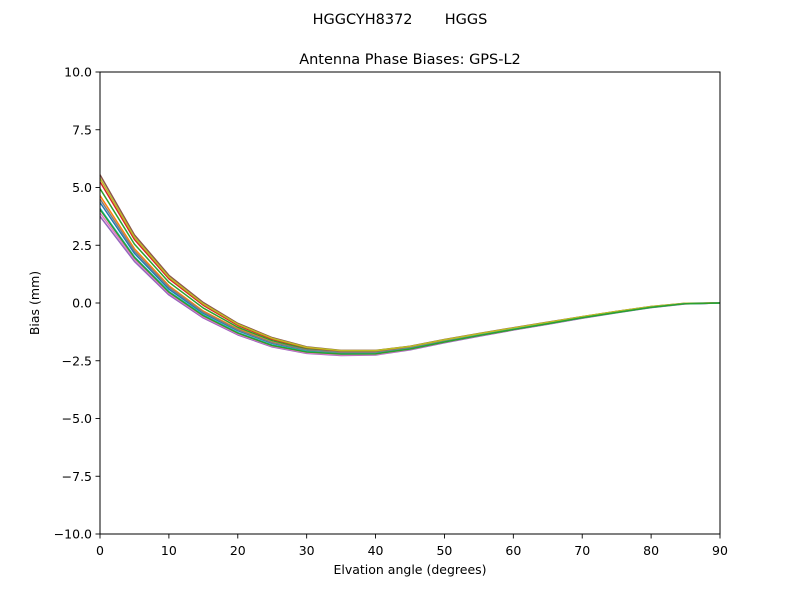 Image resolution: width=800 pixels, height=600 pixels. I want to click on y-tick-label: 0.0, so click(82, 303).